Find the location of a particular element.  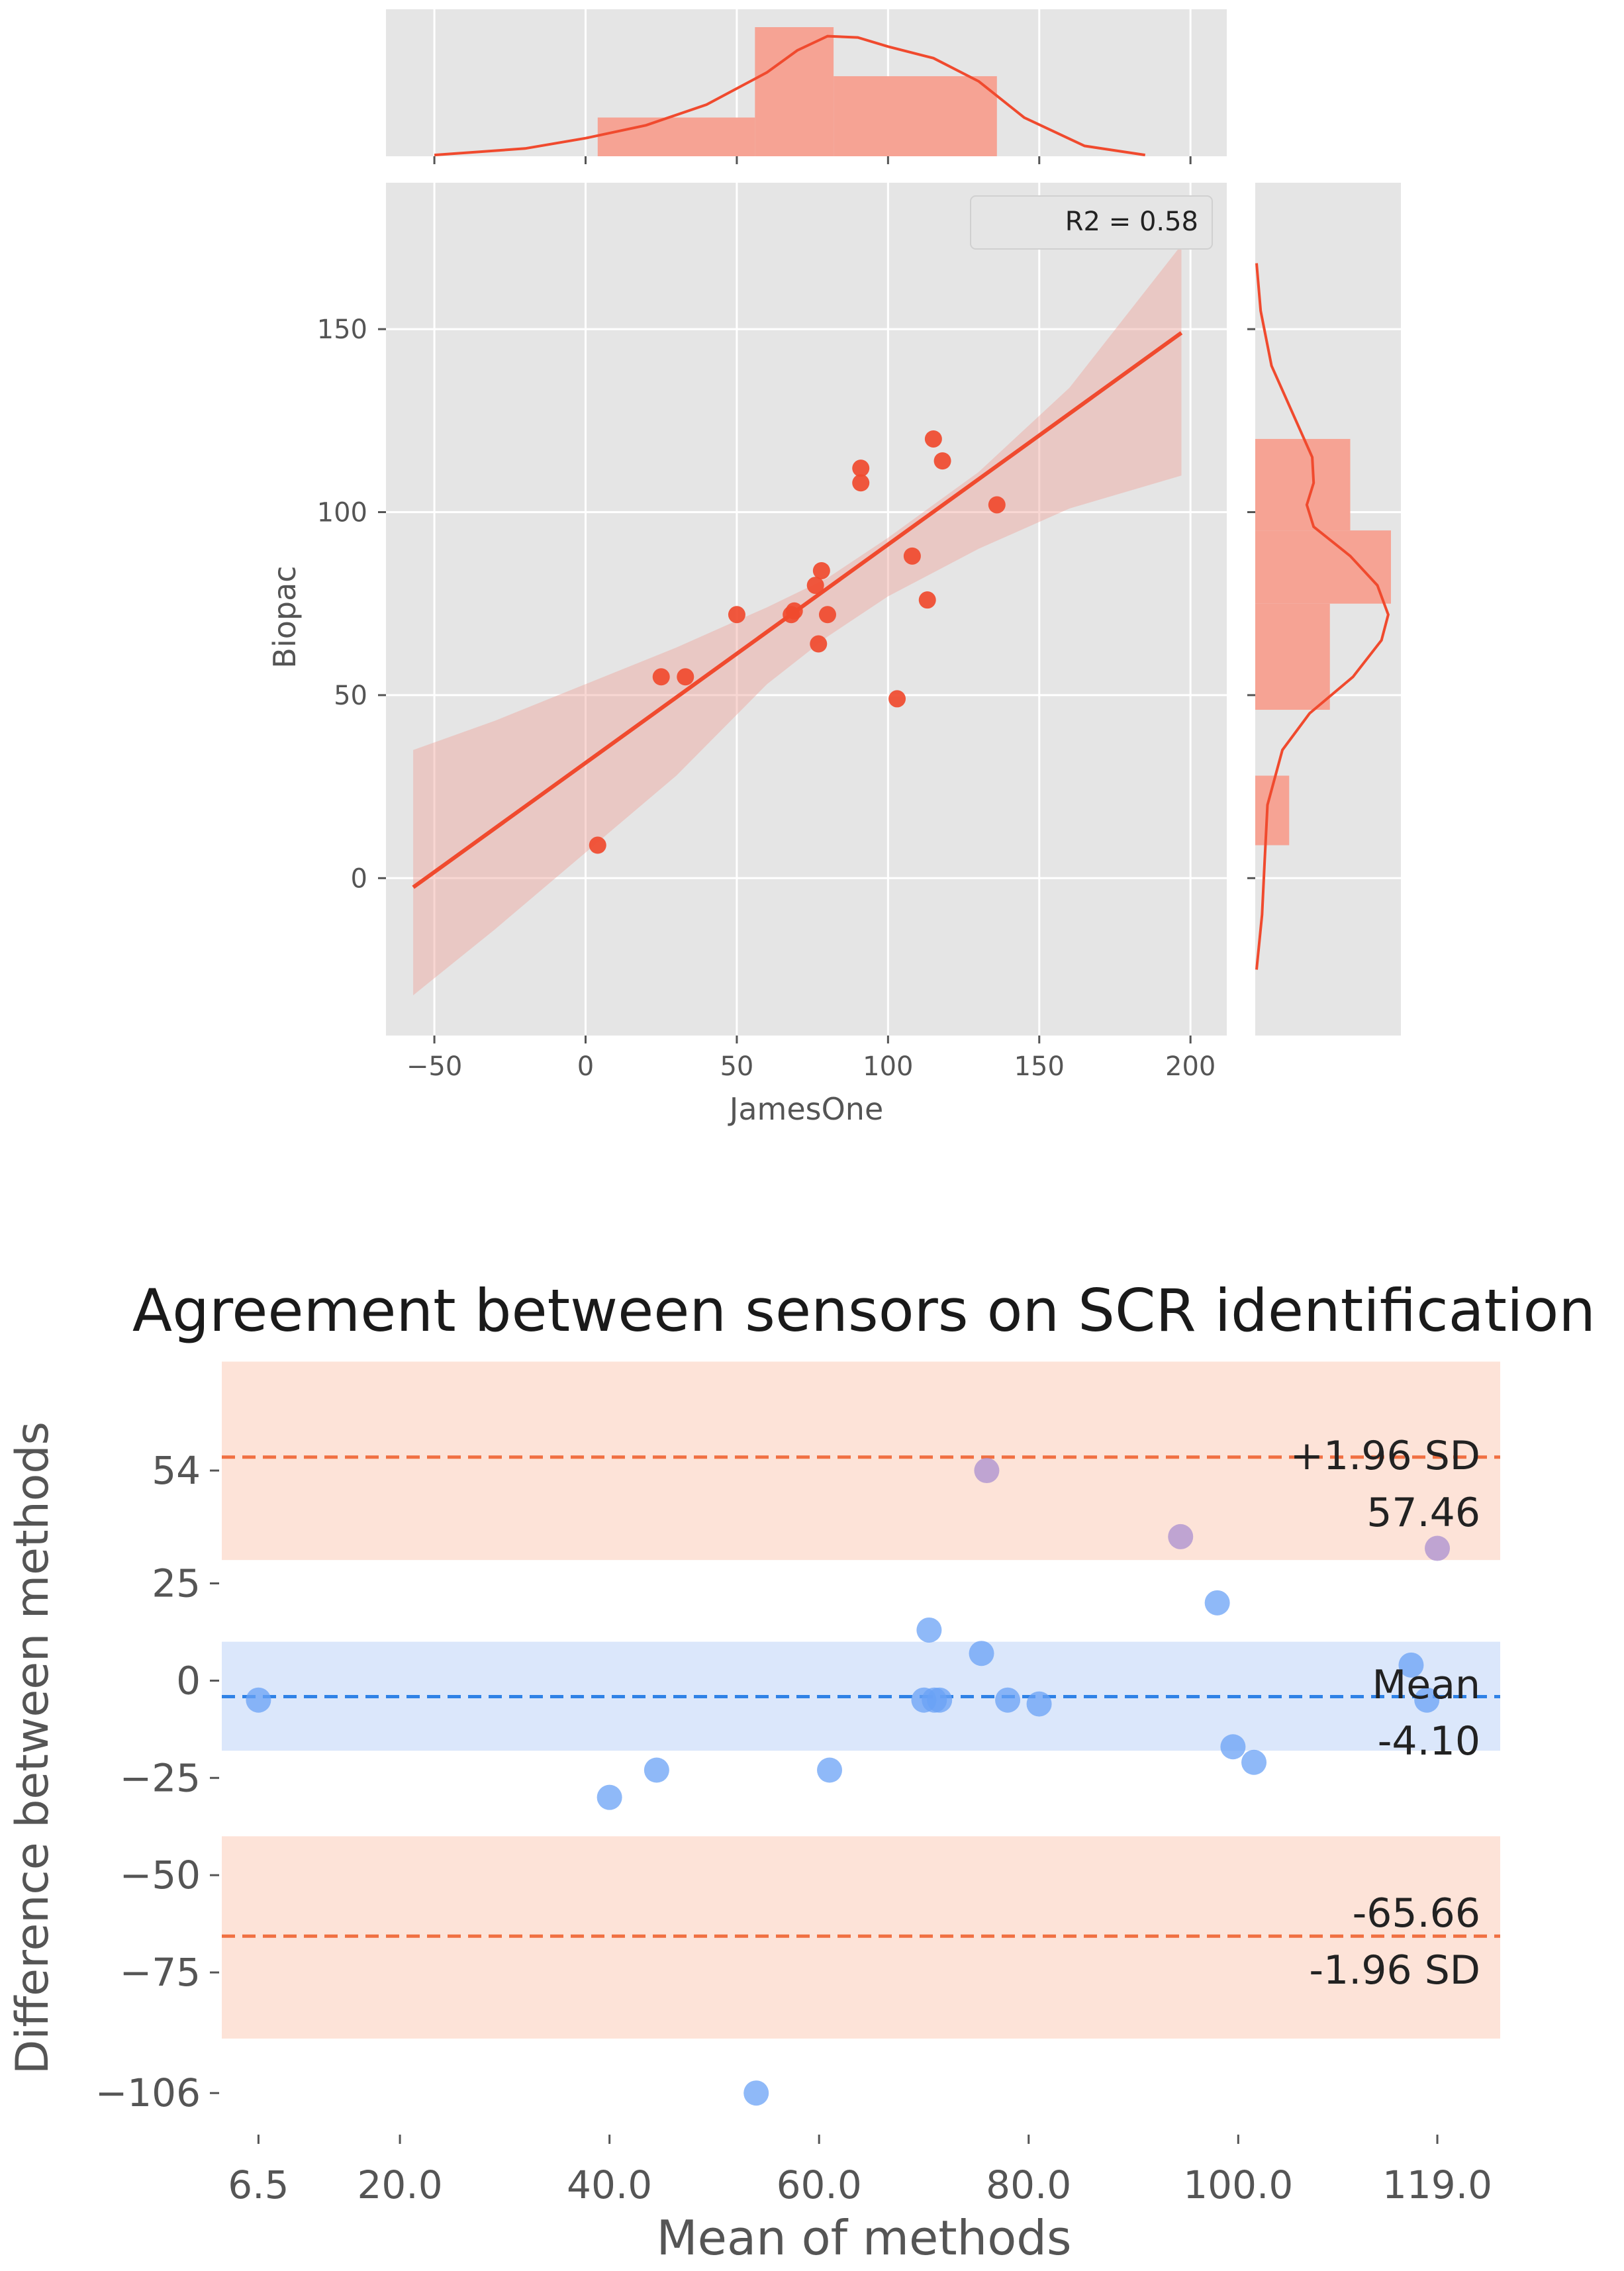

y-tick-label: 25 is located at coordinates (176, 1583).